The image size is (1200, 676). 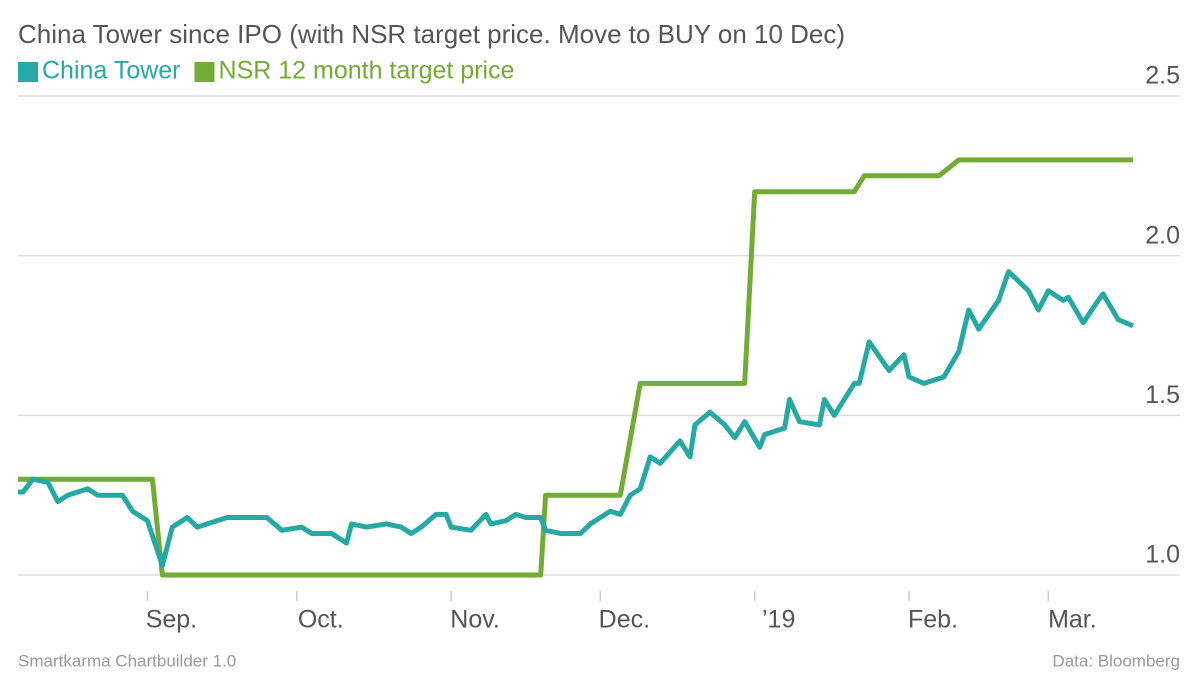 What do you see at coordinates (778, 620) in the screenshot?
I see `x-tick-label: ’19` at bounding box center [778, 620].